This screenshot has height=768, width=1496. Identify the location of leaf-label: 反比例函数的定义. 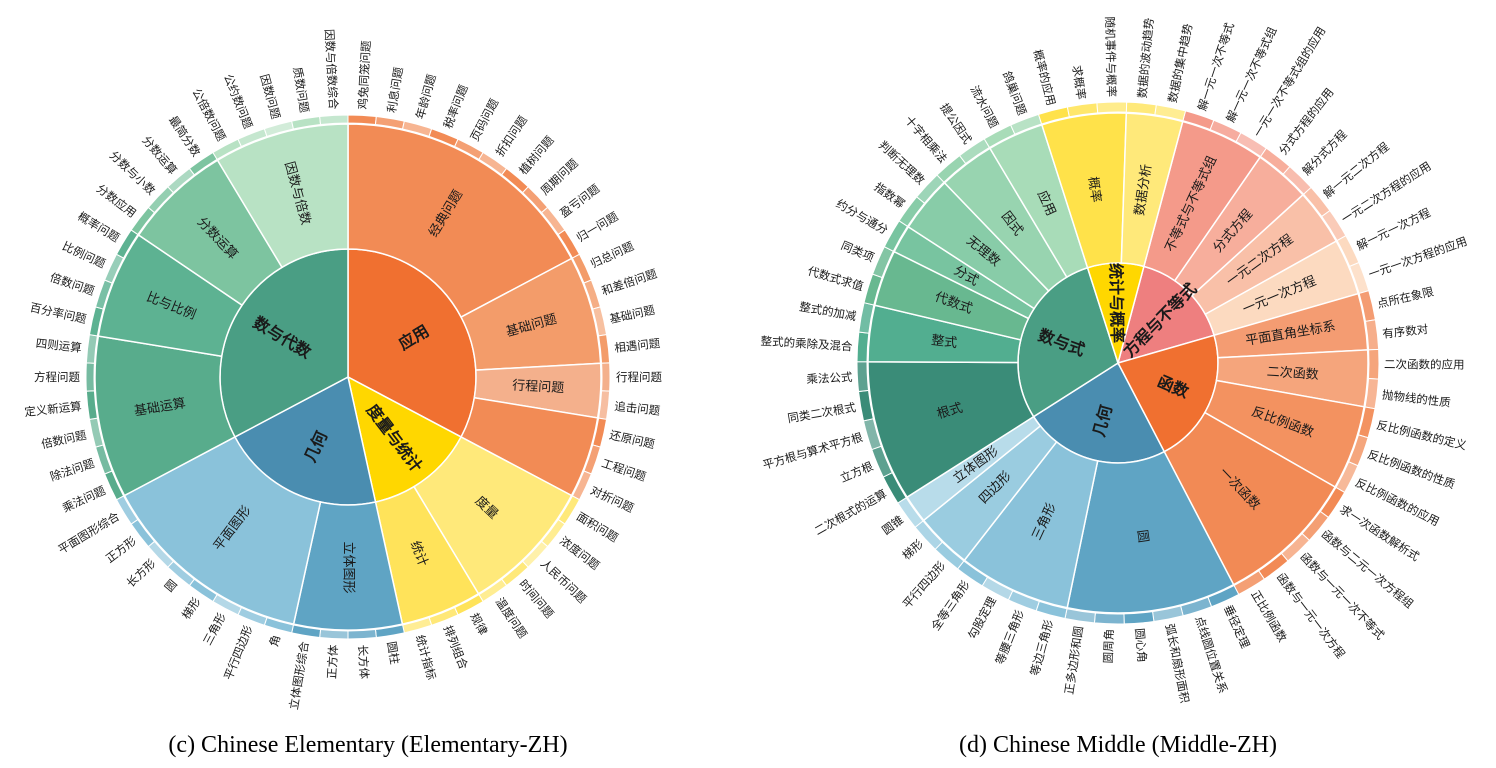
(1421, 435).